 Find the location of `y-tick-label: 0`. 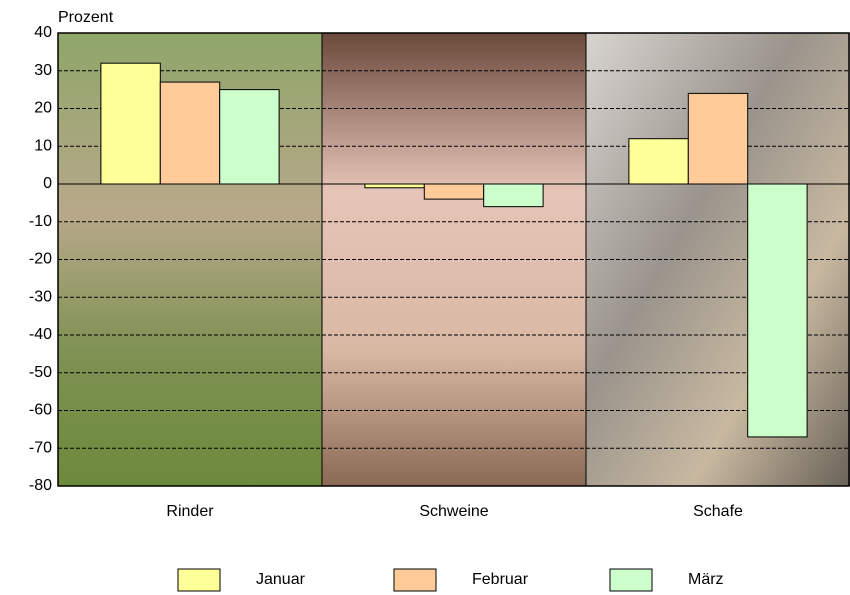

y-tick-label: 0 is located at coordinates (47, 183).